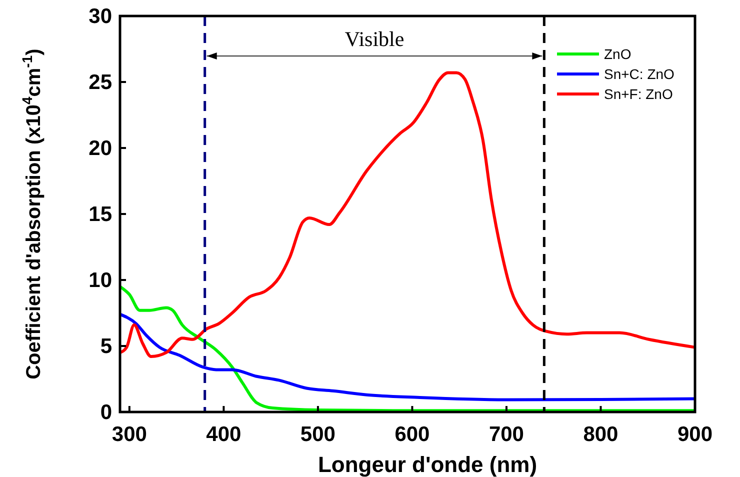 This screenshot has height=477, width=740. Describe the element at coordinates (224, 434) in the screenshot. I see `x-tick-label: 400` at that location.